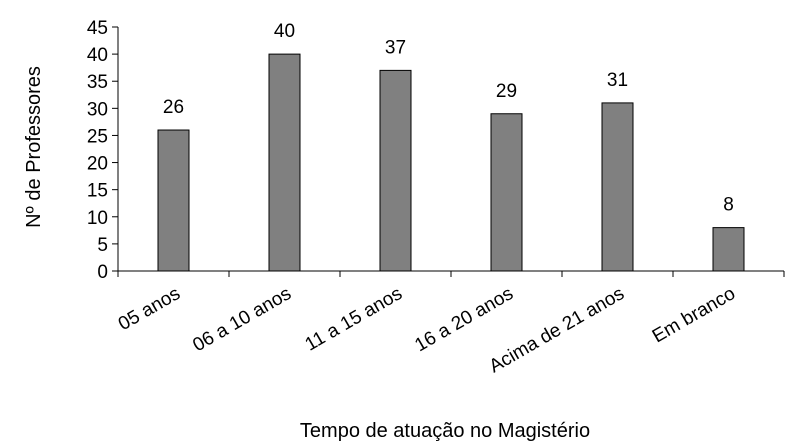 The width and height of the screenshot is (805, 445). What do you see at coordinates (464, 319) in the screenshot?
I see `category-label: 16 a 20 anos` at bounding box center [464, 319].